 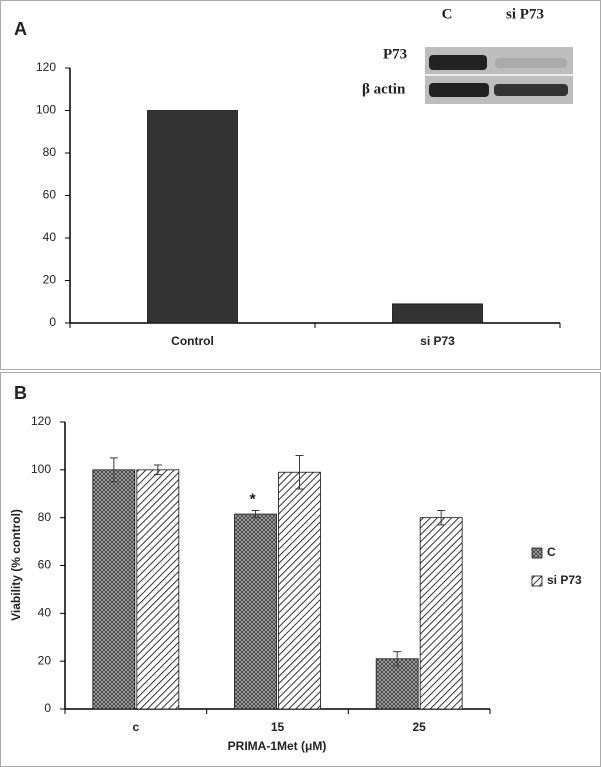 I want to click on x-tick-label: si P73, so click(x=437, y=341).